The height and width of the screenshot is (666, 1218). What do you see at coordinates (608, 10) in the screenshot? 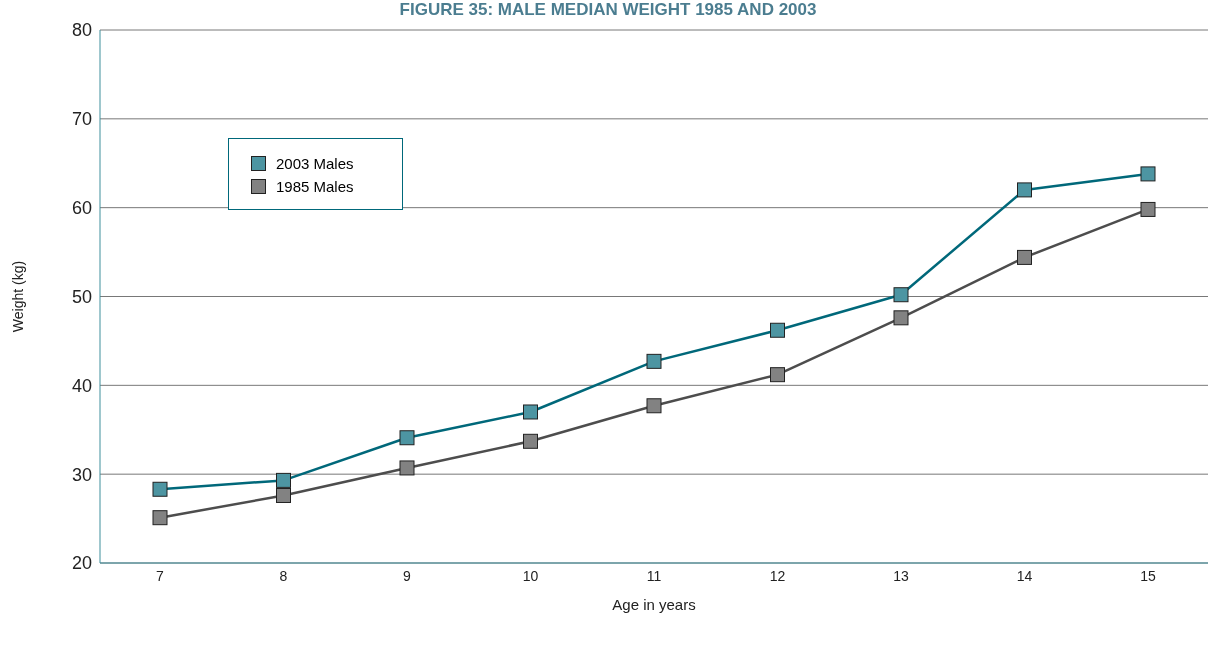
I see `chart-title: FIGURE 35: MALE MEDIAN WEIGHT 1985 AND 2003` at bounding box center [608, 10].